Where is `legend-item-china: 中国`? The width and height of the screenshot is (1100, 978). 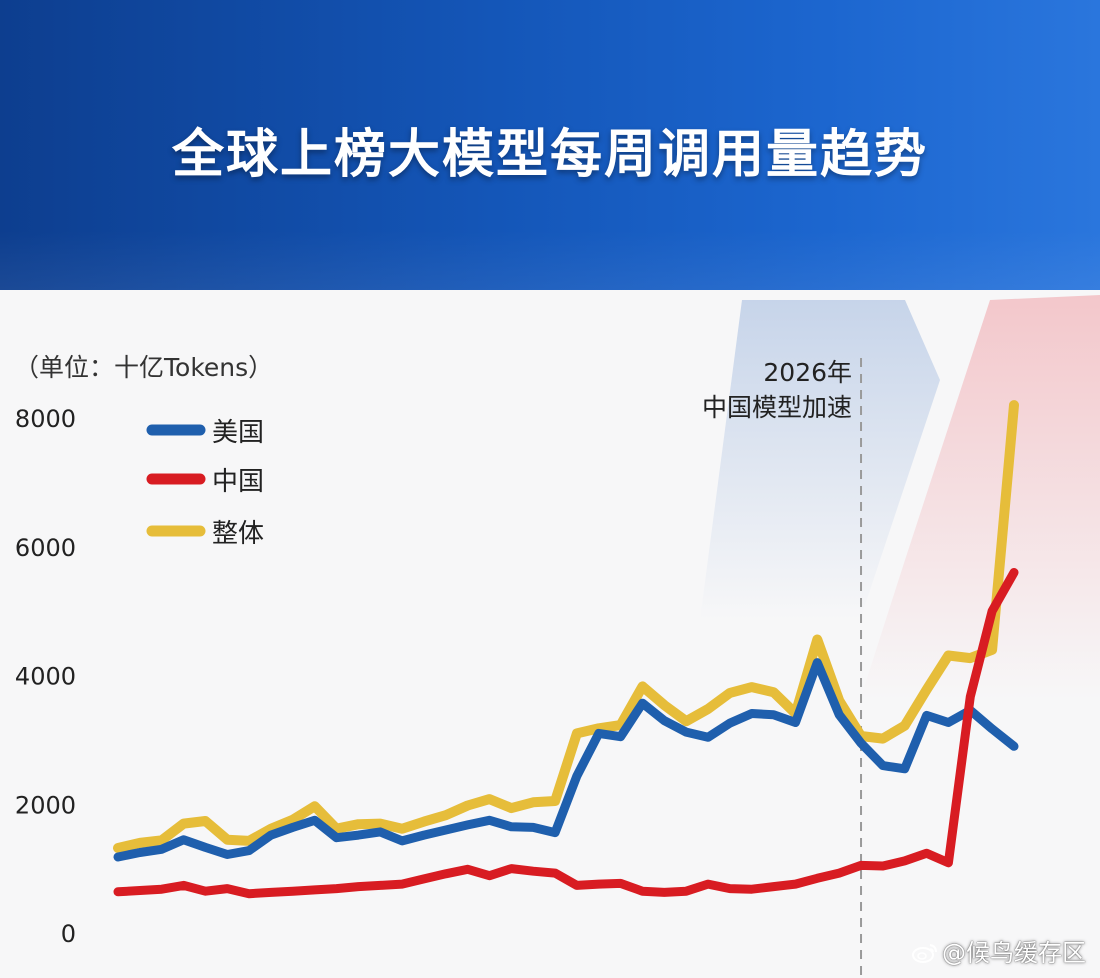
legend-item-china: 中国 is located at coordinates (205, 482).